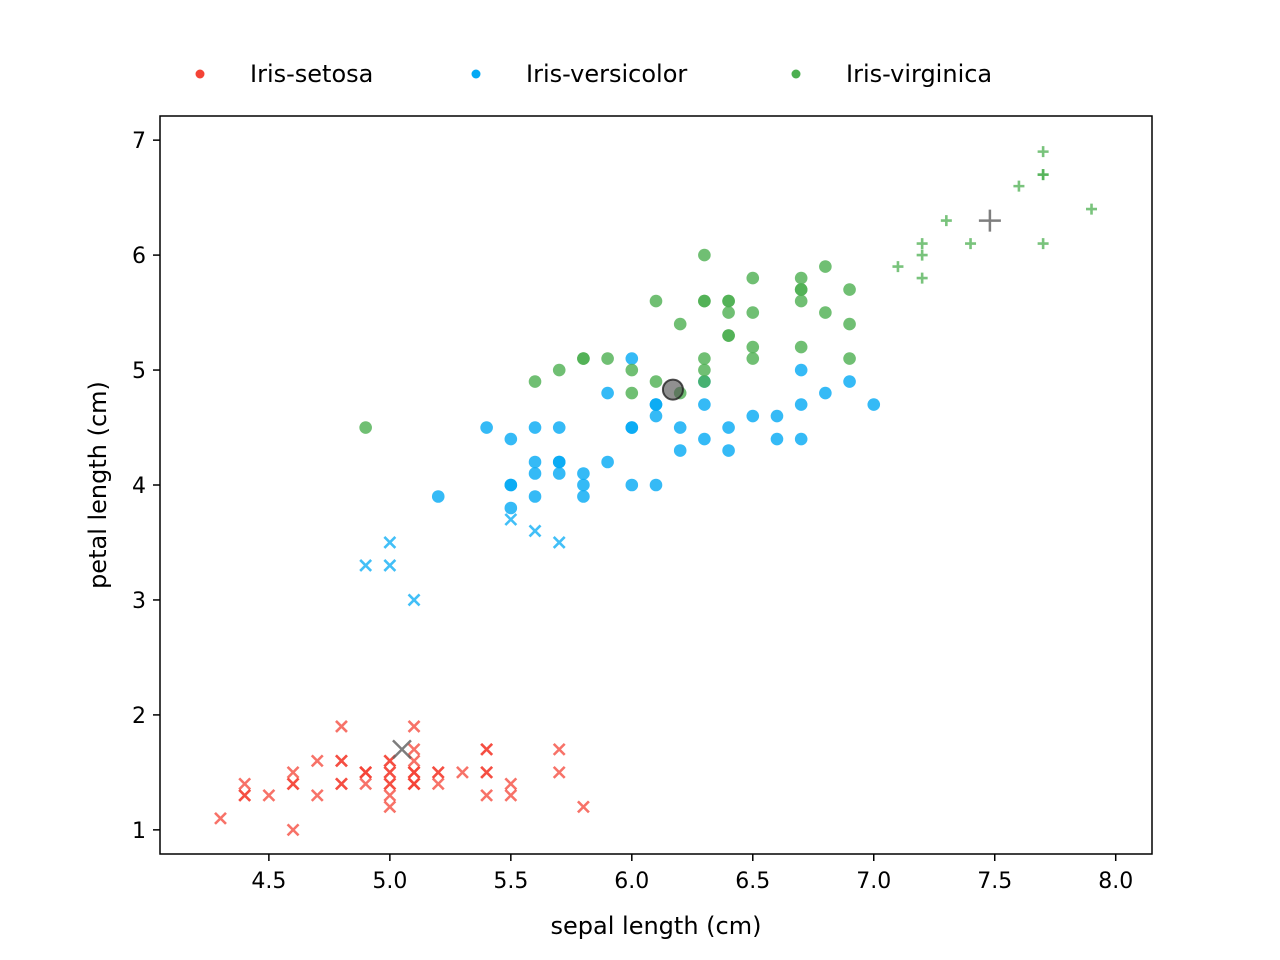 This screenshot has width=1280, height=960. I want to click on legend-label-setosa: Iris-setosa, so click(311, 74).